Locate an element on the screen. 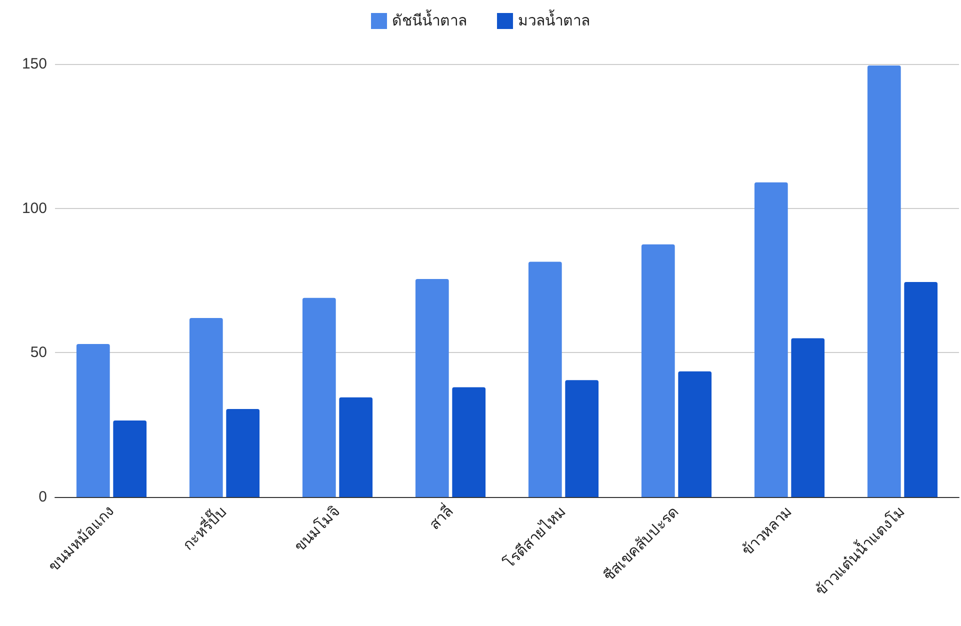  legend-label: มวลน้ำตาล is located at coordinates (554, 20).